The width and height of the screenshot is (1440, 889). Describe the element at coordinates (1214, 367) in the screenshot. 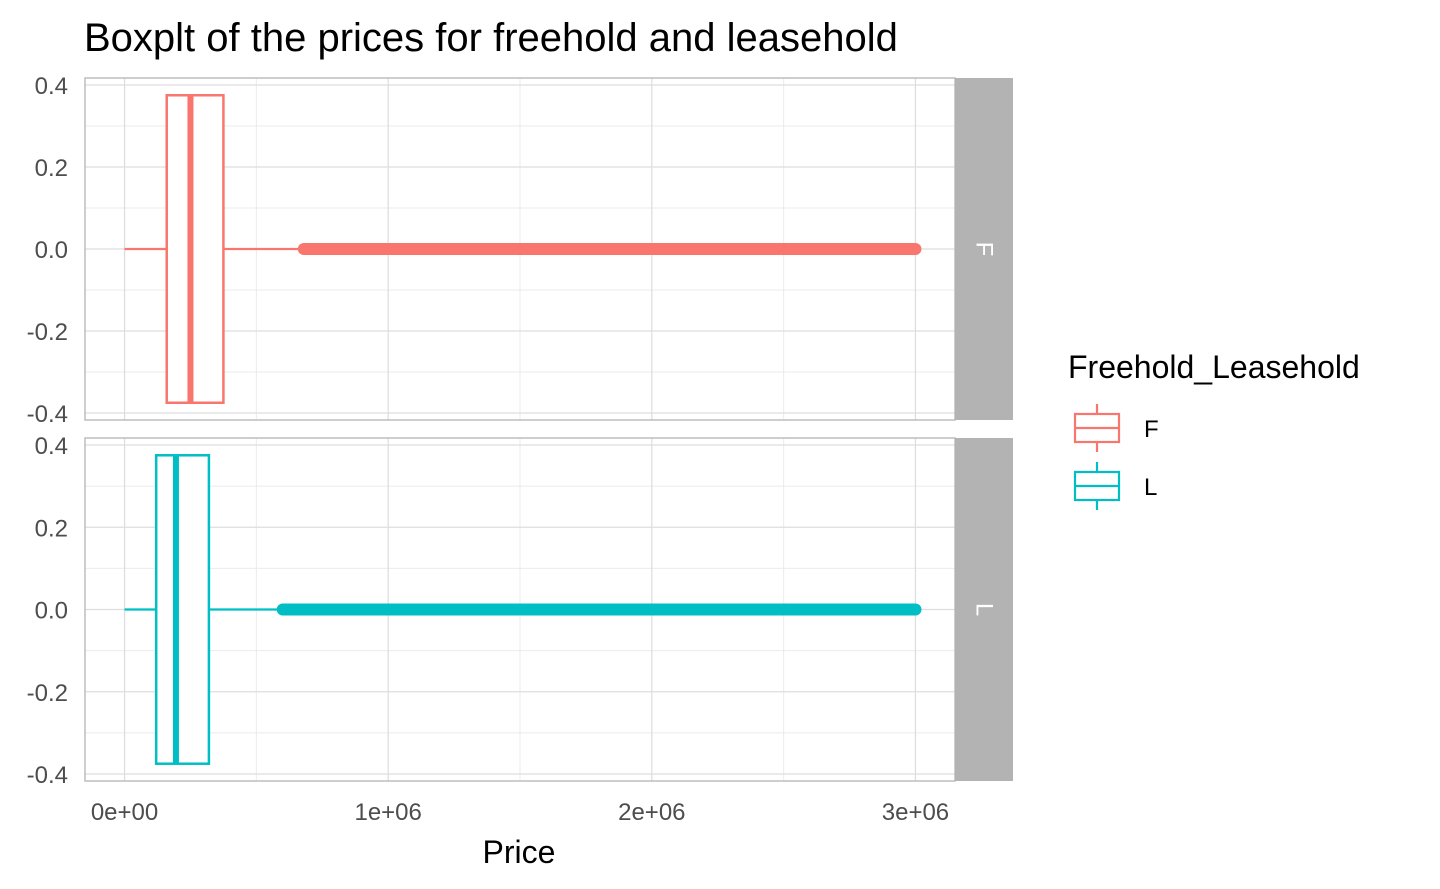

I see `legend-title: Freehold_Leasehold` at that location.